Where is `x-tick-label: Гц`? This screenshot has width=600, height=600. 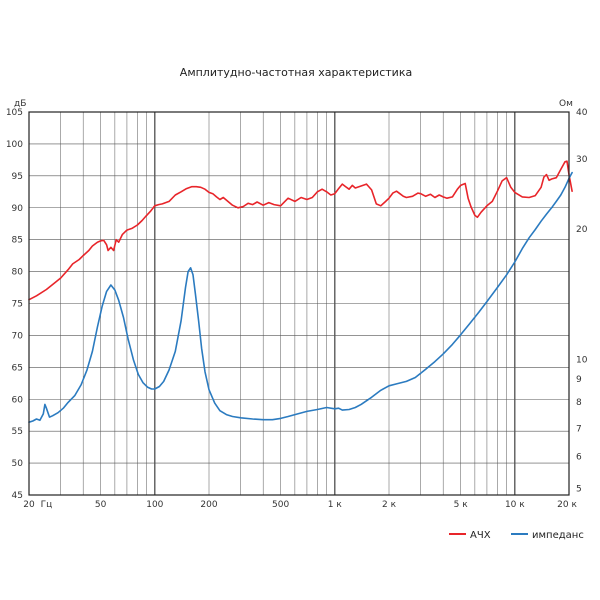 x-tick-label: Гц is located at coordinates (47, 505).